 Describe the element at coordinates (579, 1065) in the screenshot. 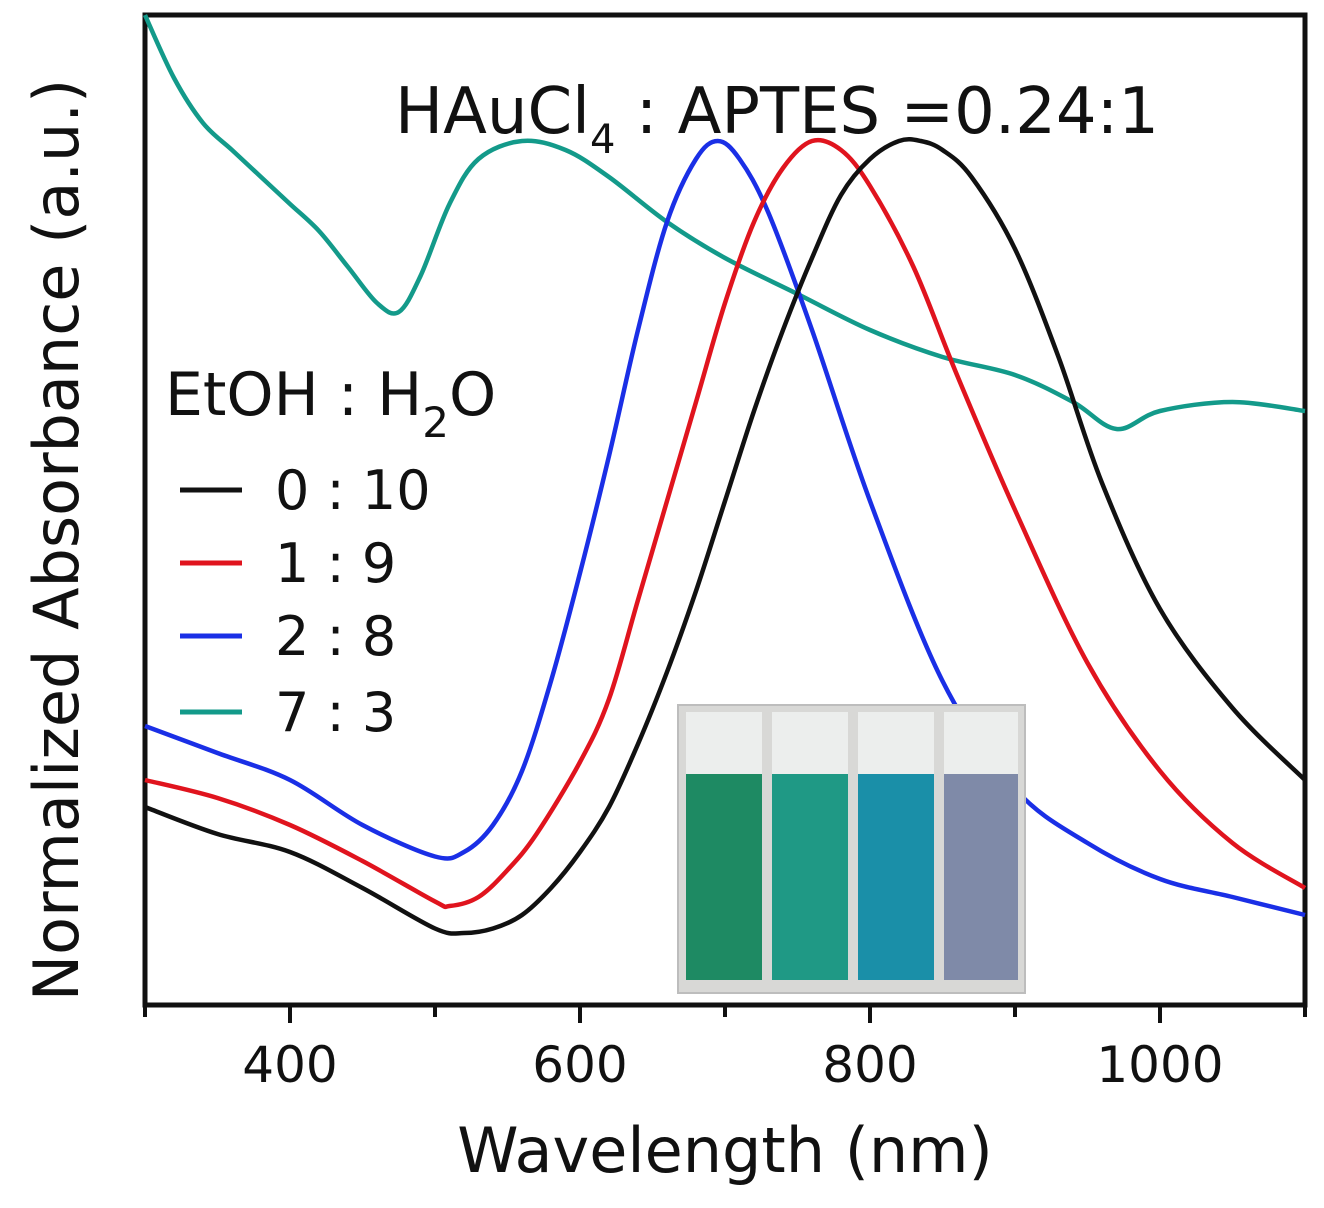

I see `x-tick-label-600: 600` at that location.